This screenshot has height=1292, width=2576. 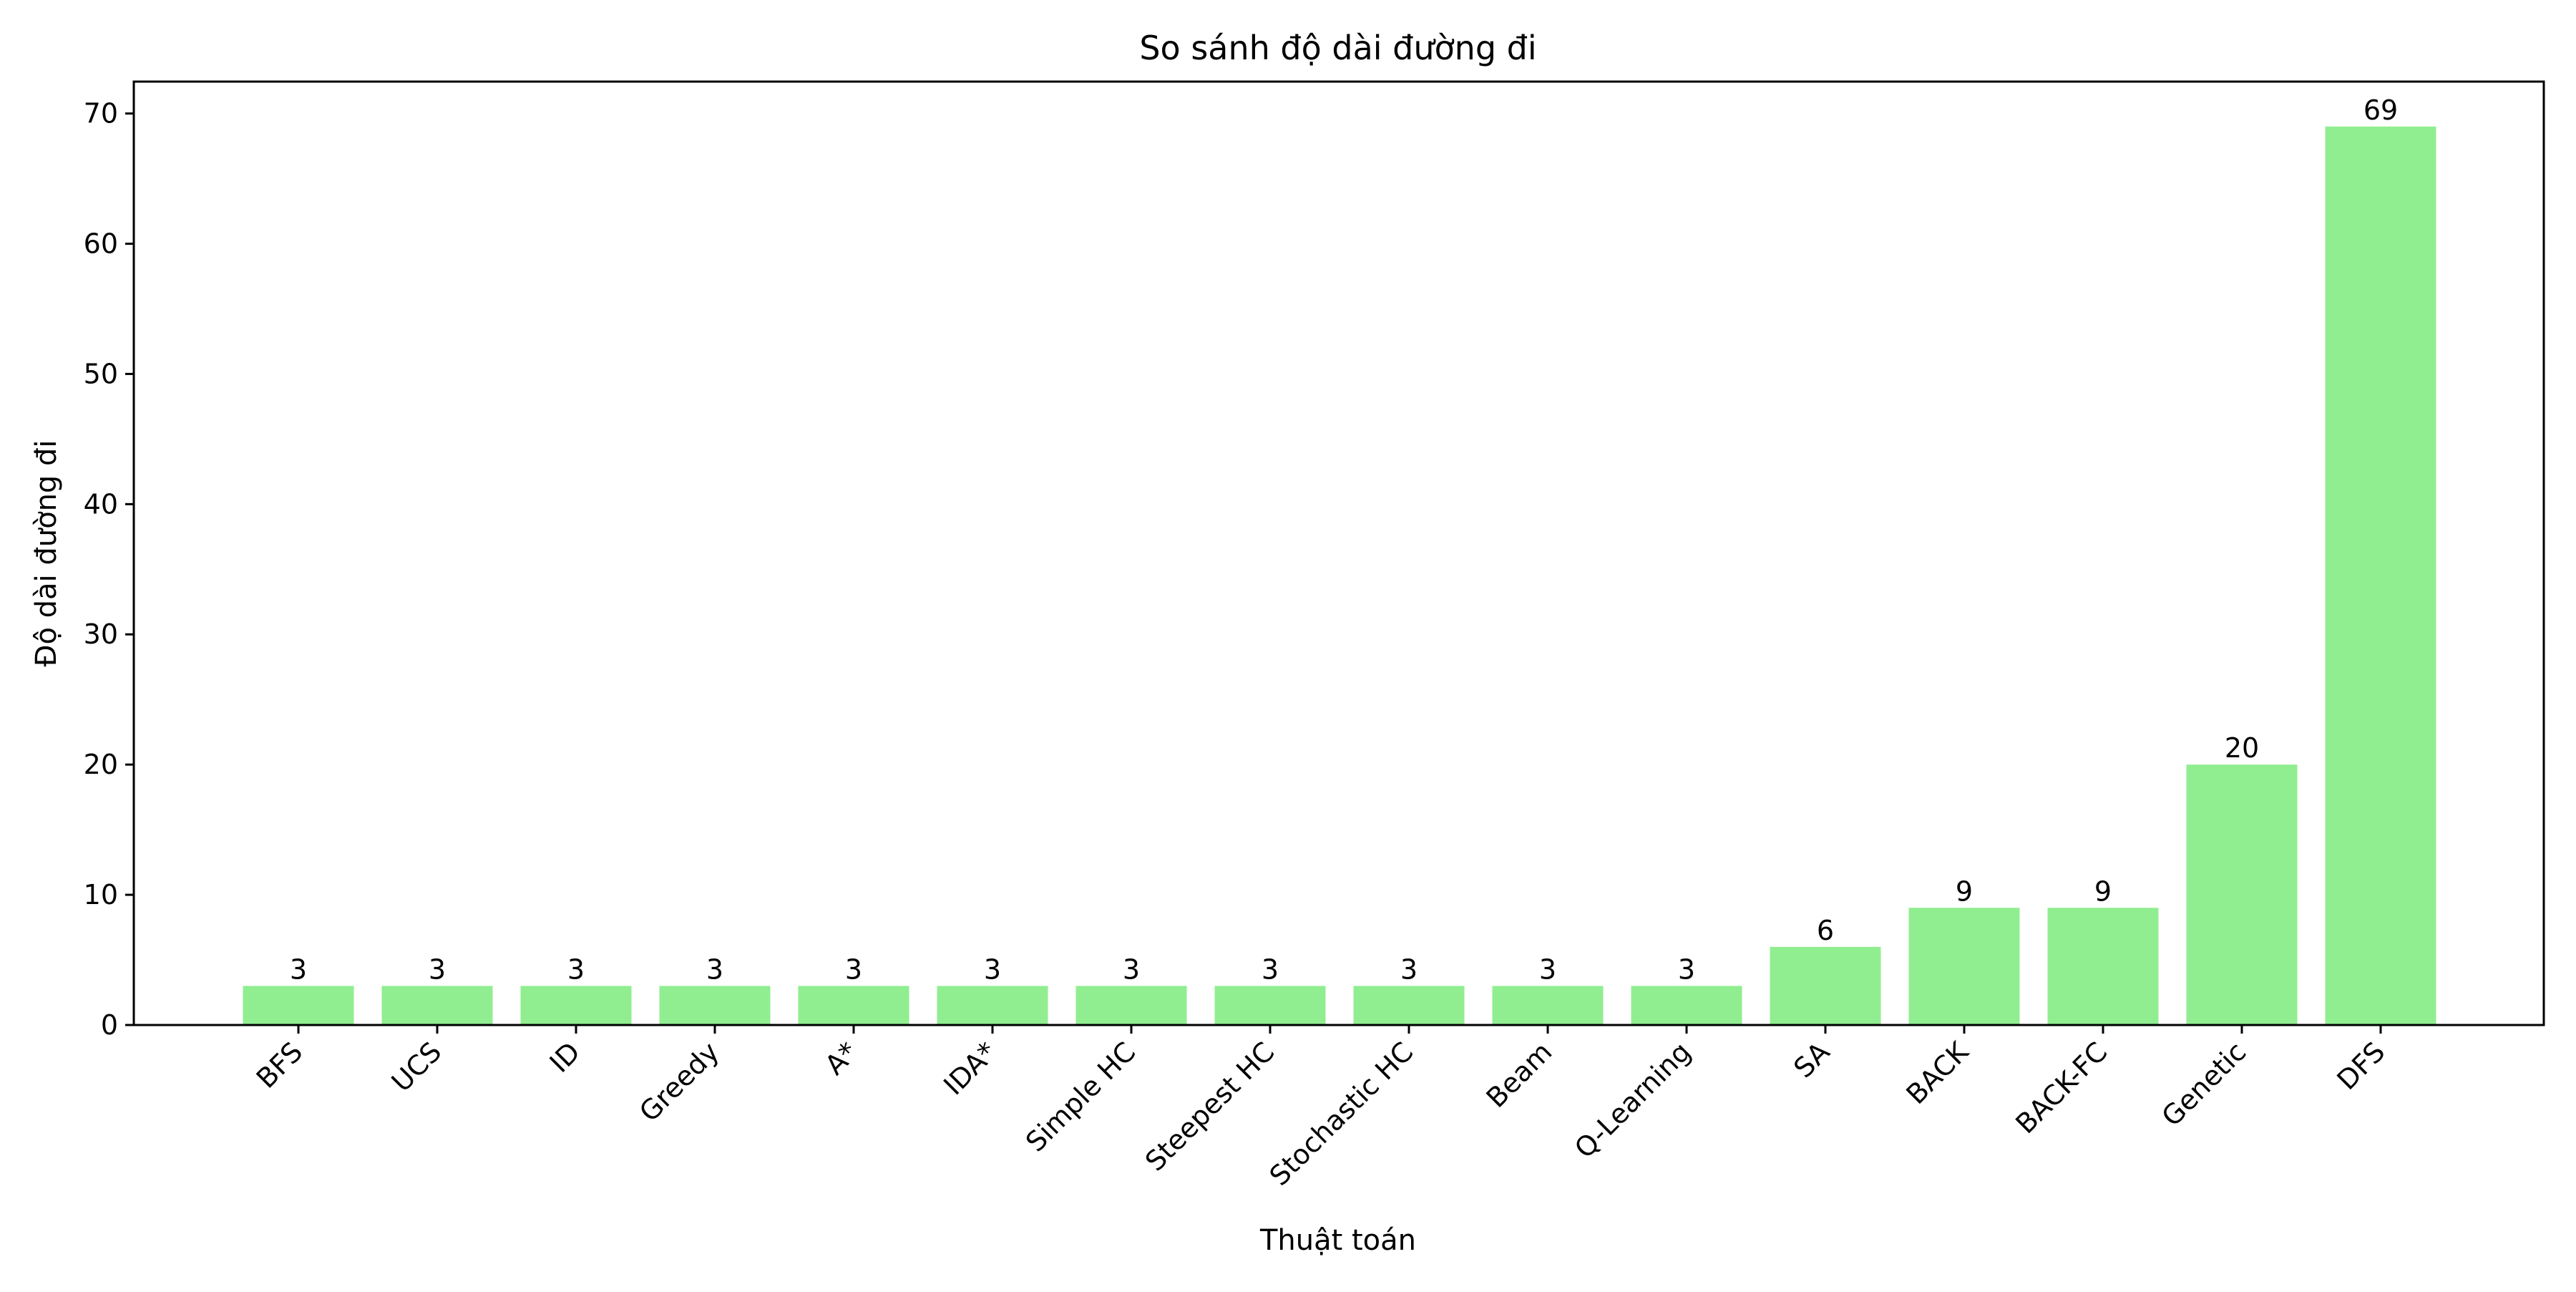 What do you see at coordinates (1825, 930) in the screenshot?
I see `bar-value-label: 6` at bounding box center [1825, 930].